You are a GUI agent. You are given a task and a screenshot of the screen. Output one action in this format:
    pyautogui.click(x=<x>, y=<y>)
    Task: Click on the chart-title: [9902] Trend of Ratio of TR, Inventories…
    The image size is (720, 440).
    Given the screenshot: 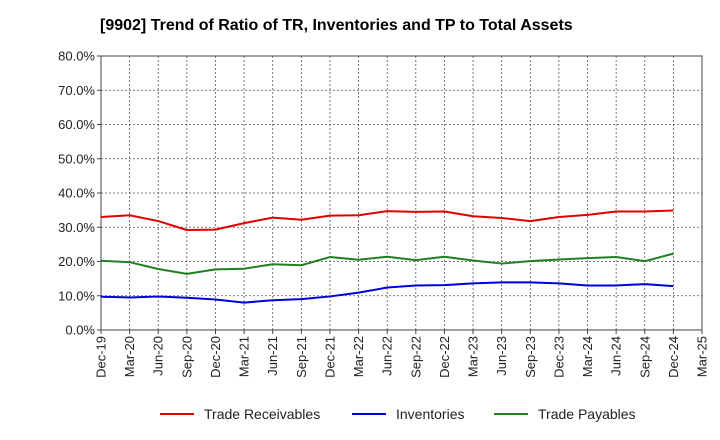 What is the action you would take?
    pyautogui.click(x=336, y=25)
    